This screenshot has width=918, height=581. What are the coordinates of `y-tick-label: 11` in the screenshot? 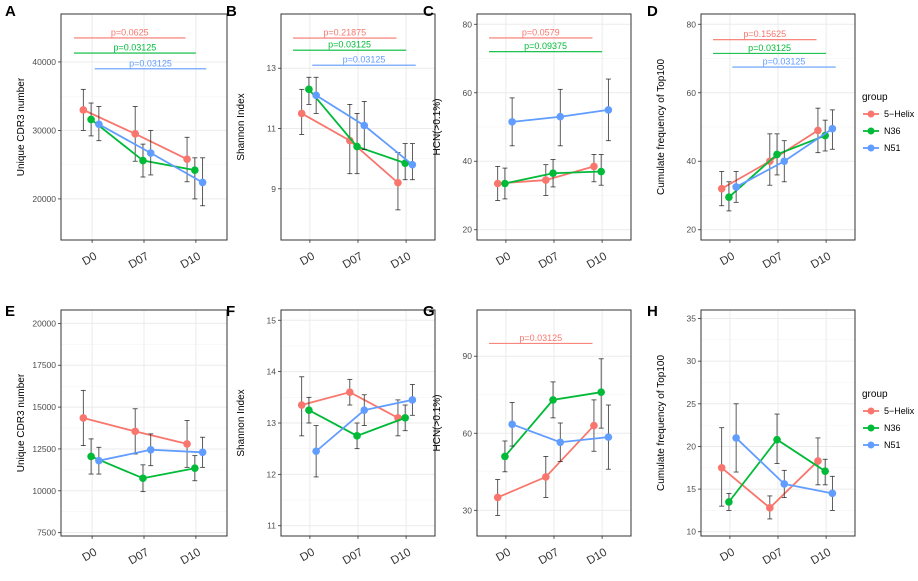 It's located at (271, 526).